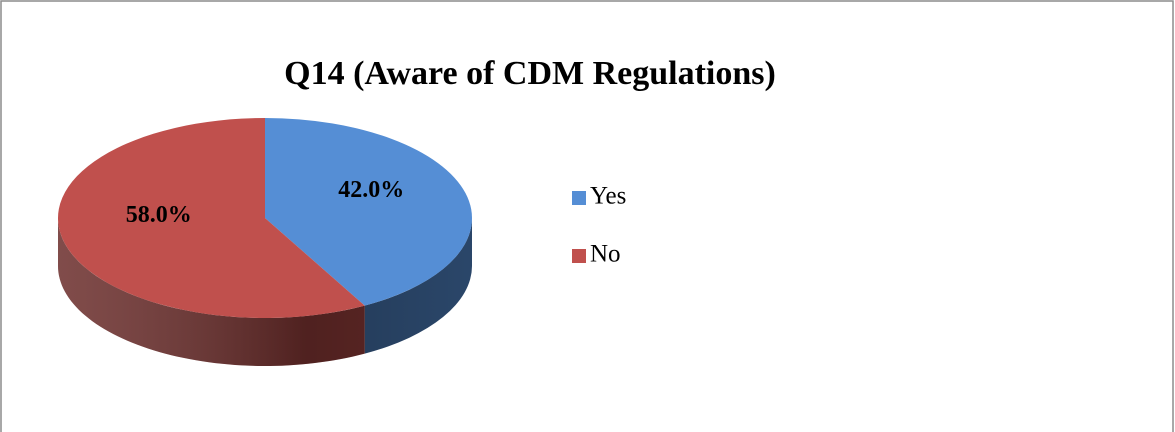 The width and height of the screenshot is (1175, 432). Describe the element at coordinates (530, 73) in the screenshot. I see `chart-title: Q14 (Aware of CDM Regulations)` at that location.